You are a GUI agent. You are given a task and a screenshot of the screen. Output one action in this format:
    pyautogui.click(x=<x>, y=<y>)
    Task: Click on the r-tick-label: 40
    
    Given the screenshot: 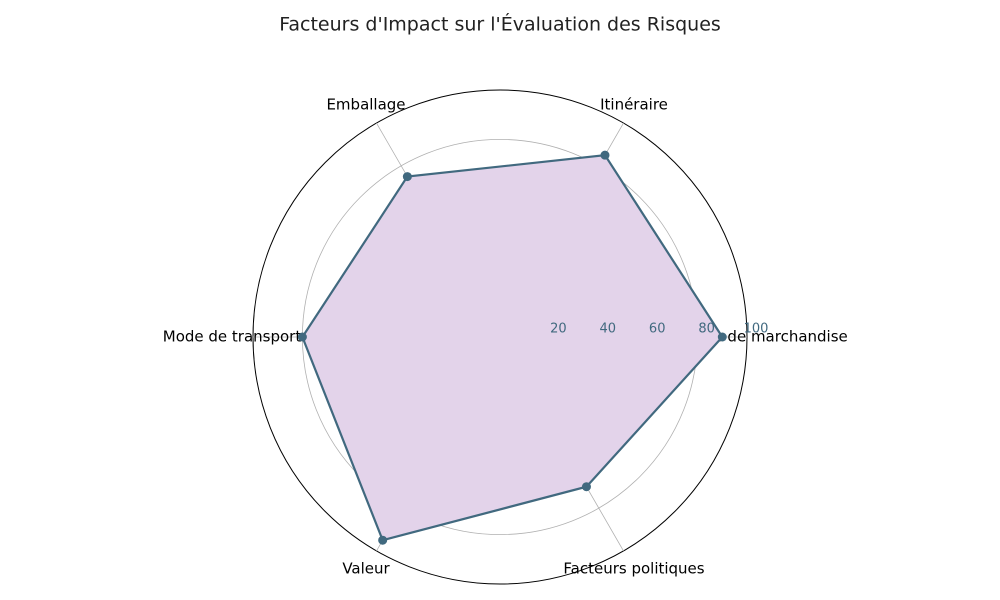 What is the action you would take?
    pyautogui.click(x=608, y=329)
    